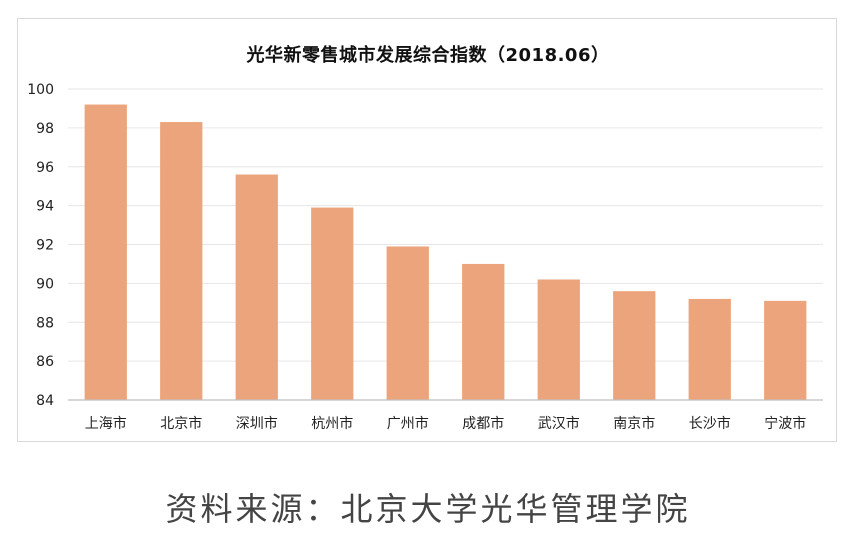 This screenshot has height=545, width=856. I want to click on y-tick-label: 96, so click(45, 168).